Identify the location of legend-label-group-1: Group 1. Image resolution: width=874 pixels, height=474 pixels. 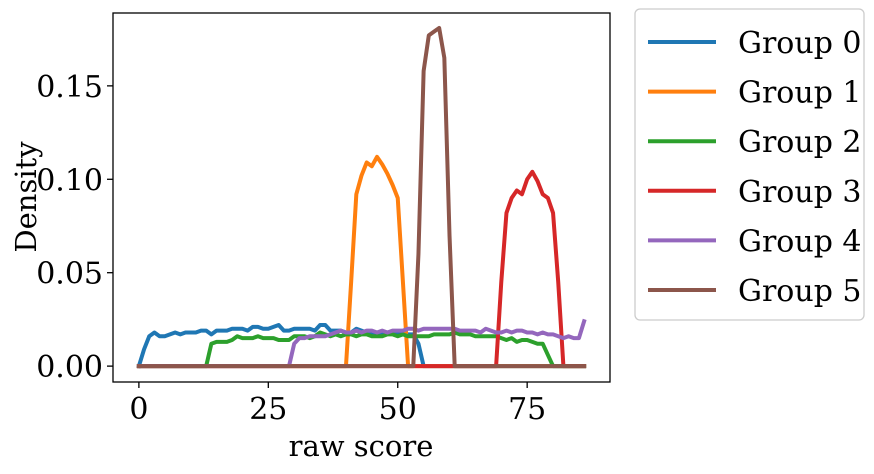
(800, 93).